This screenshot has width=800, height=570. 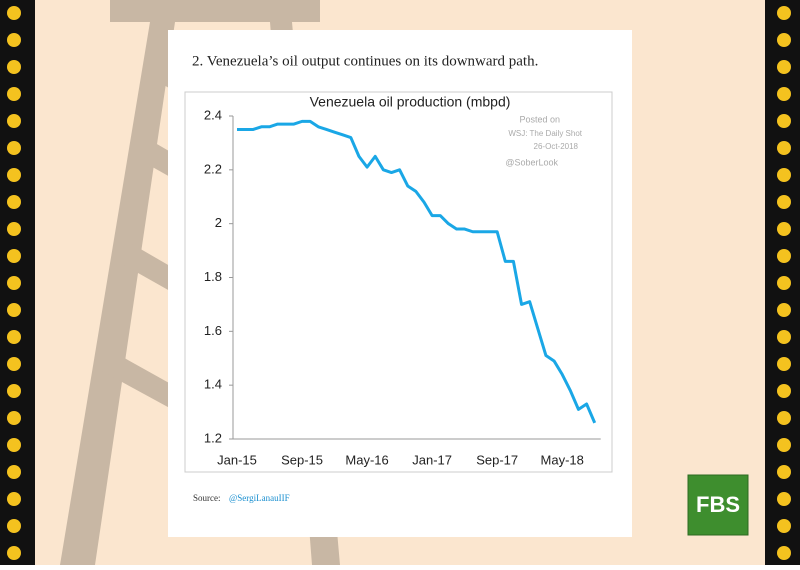 I want to click on y-tick-label: 1.8, so click(x=213, y=276).